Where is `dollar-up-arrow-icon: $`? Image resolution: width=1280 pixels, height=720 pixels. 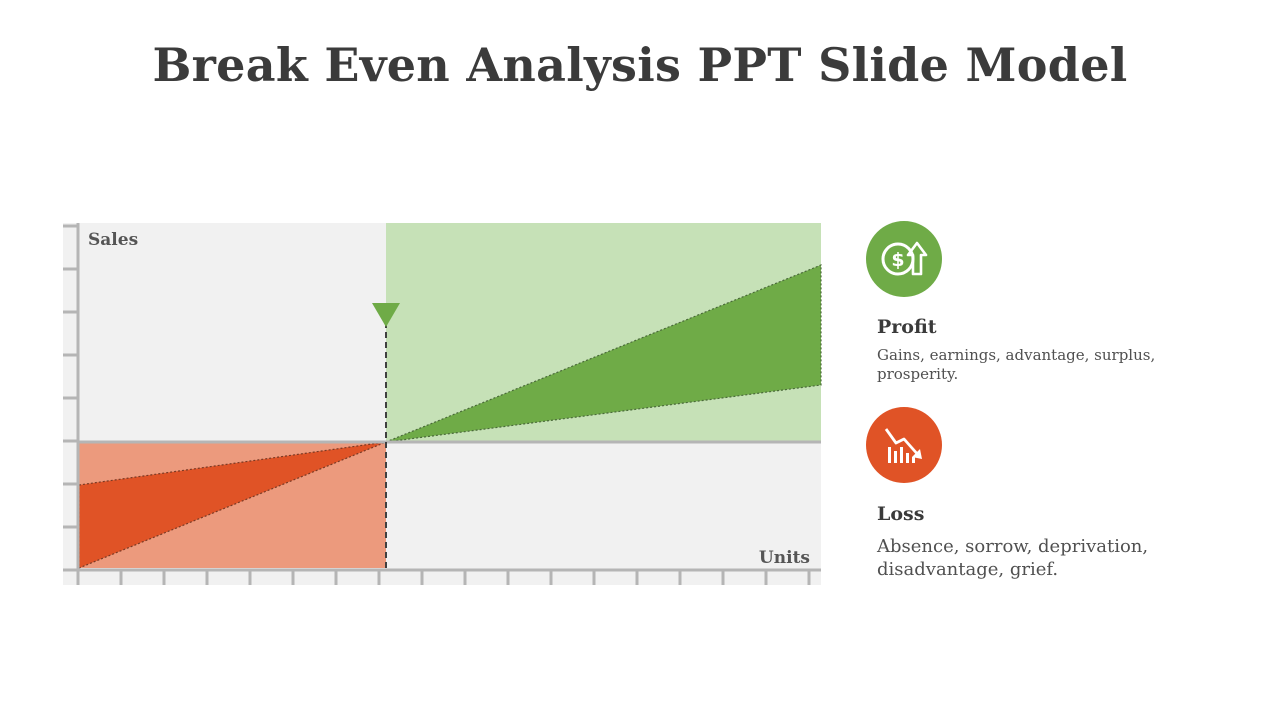 dollar-up-arrow-icon: $ is located at coordinates (904, 258).